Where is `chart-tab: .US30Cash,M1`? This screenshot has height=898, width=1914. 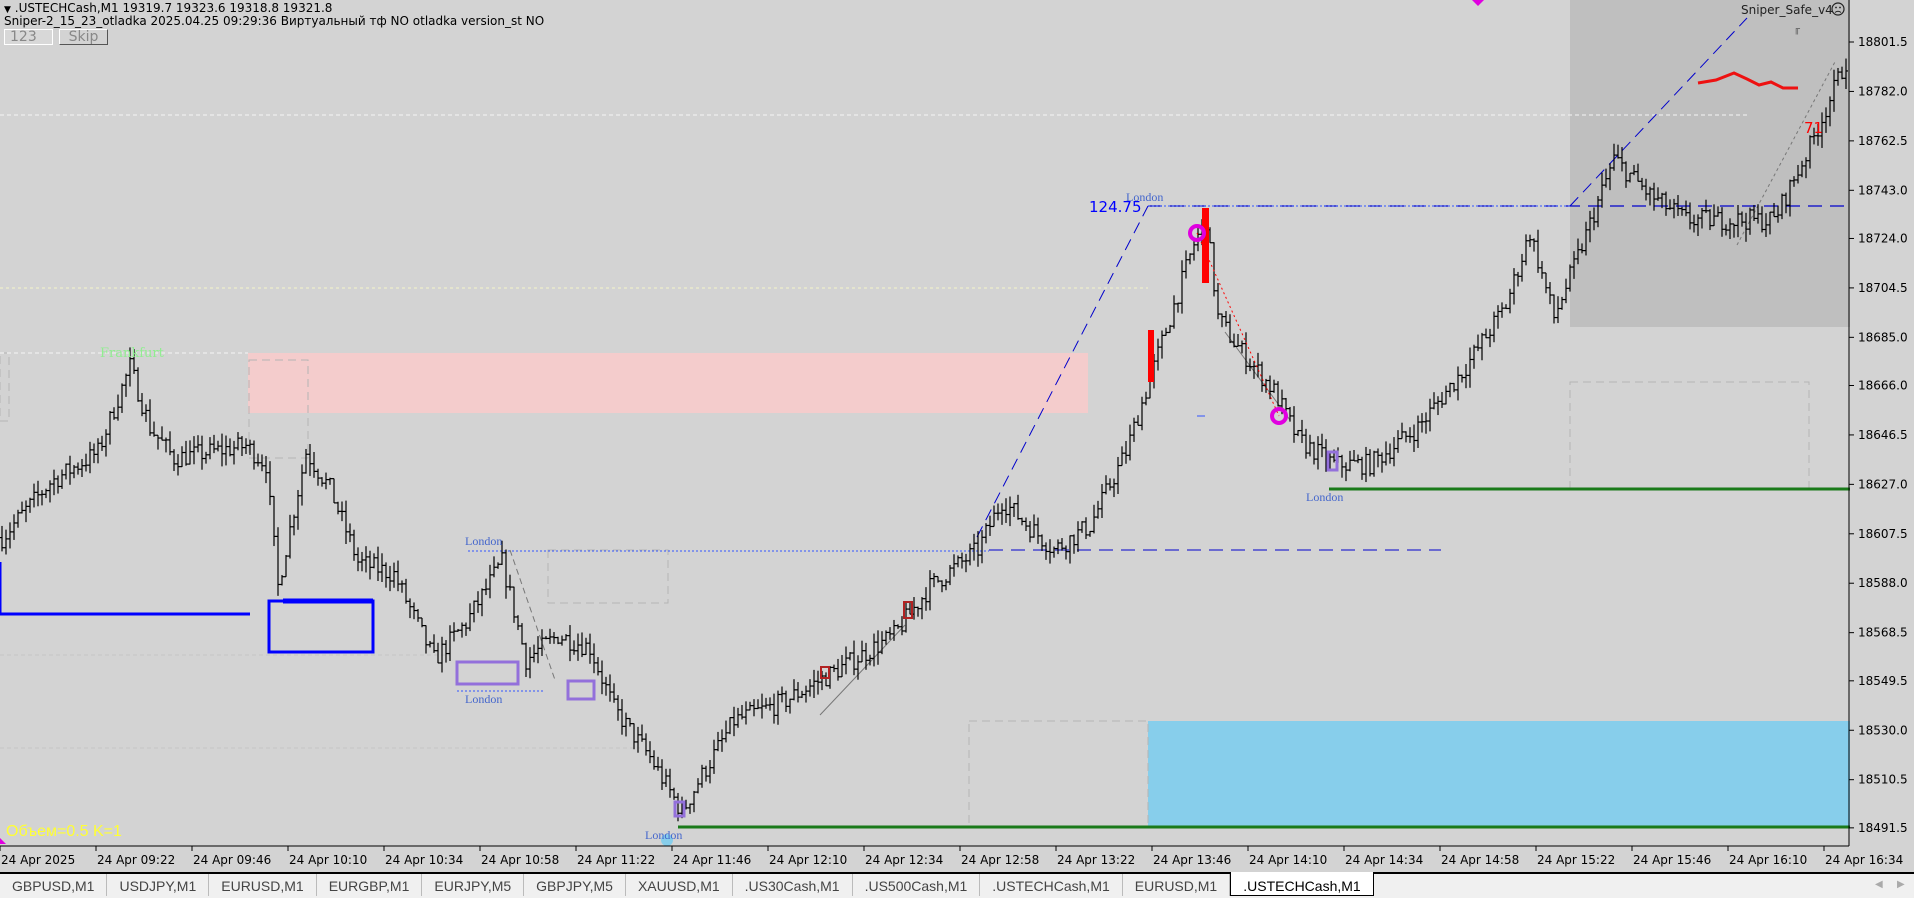
chart-tab: .US30Cash,M1 is located at coordinates (793, 885).